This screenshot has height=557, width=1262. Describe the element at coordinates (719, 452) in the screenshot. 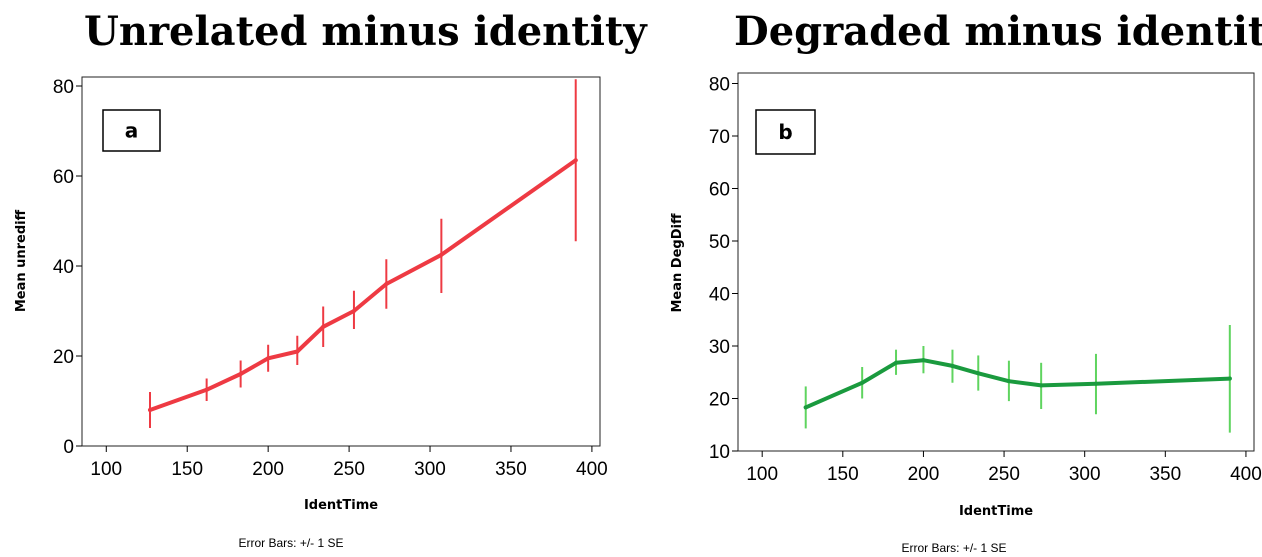

I see `chart-b-y-tick-label: 10` at that location.